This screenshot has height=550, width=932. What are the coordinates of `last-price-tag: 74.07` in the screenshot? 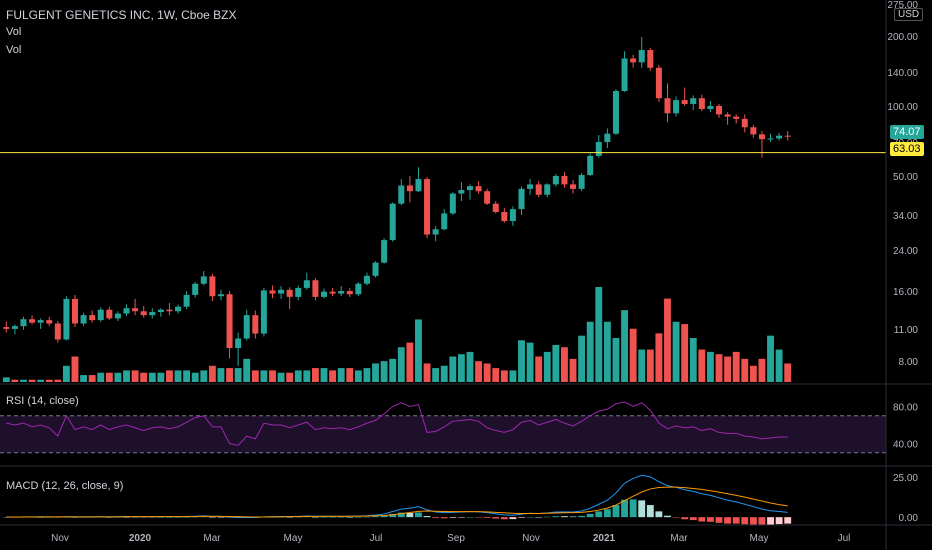 It's located at (907, 132).